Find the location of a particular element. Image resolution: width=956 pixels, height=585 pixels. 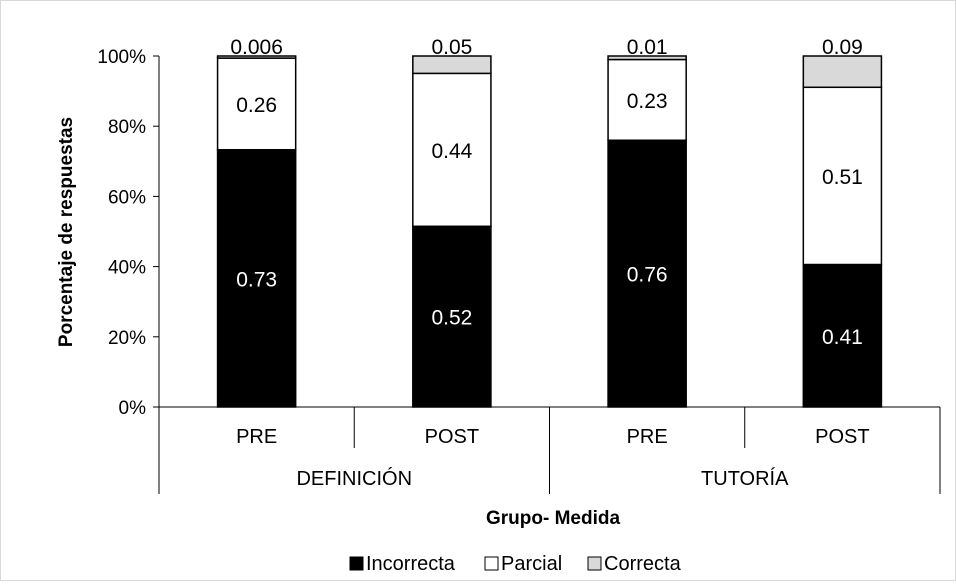

legend-label: Correcta is located at coordinates (643, 564).